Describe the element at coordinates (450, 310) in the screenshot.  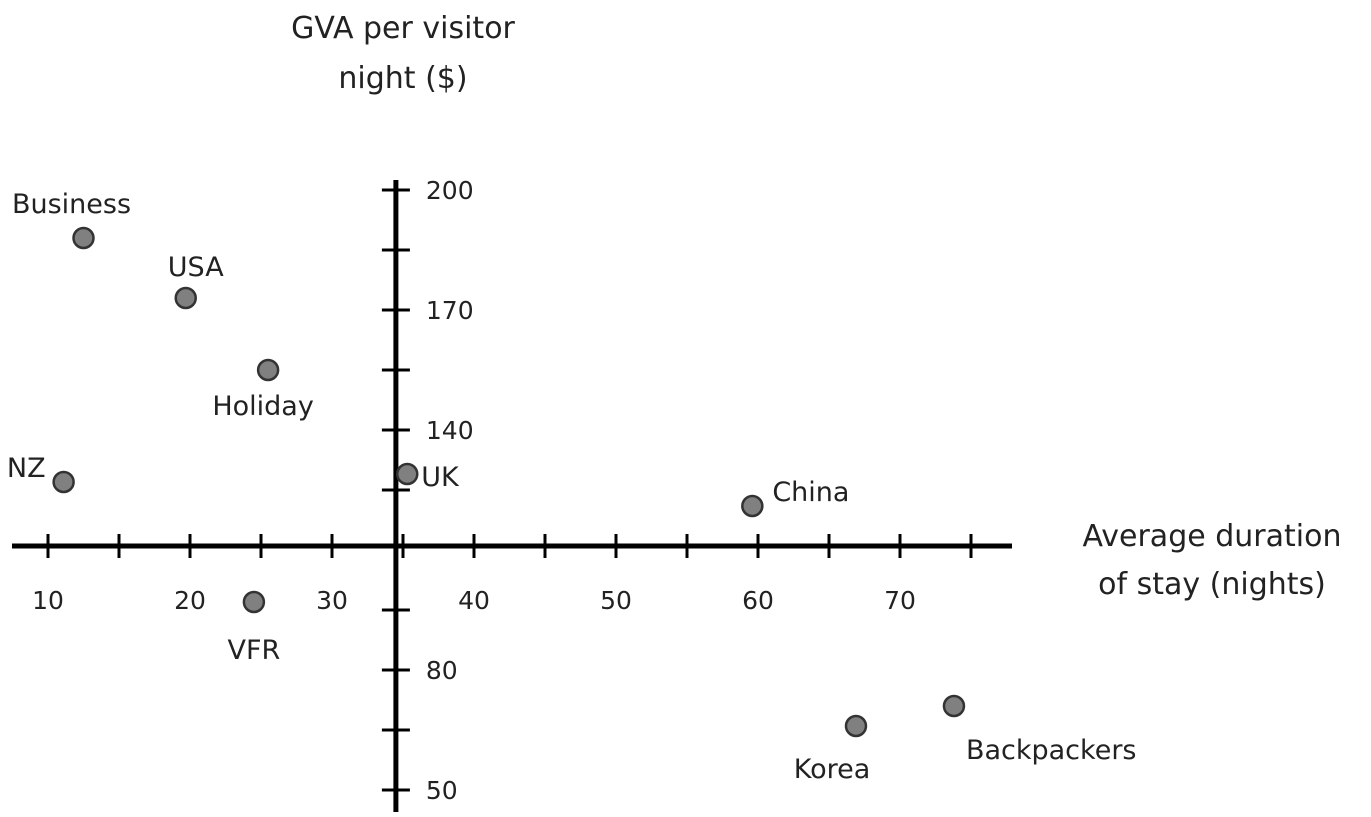
I see `y-tick-label: 170` at that location.